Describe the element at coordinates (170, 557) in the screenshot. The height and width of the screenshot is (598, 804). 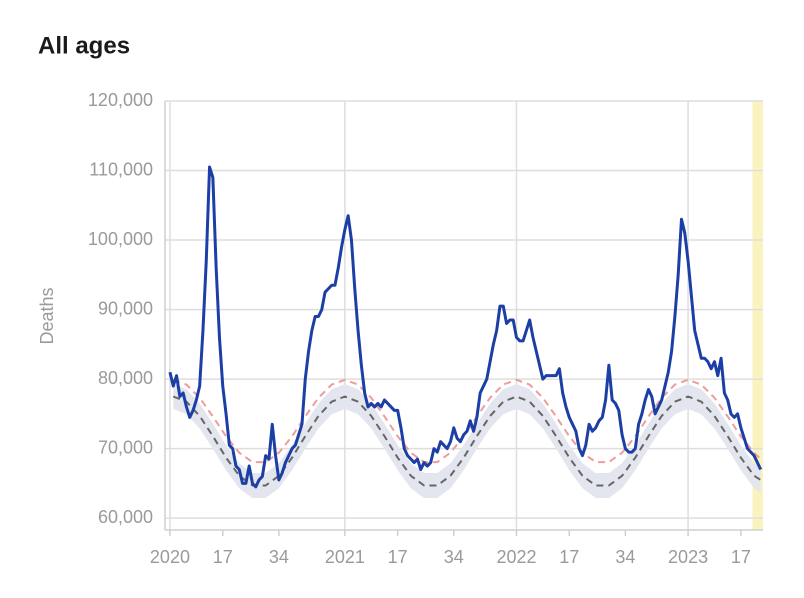
I see `x-tick-label: 2020` at that location.